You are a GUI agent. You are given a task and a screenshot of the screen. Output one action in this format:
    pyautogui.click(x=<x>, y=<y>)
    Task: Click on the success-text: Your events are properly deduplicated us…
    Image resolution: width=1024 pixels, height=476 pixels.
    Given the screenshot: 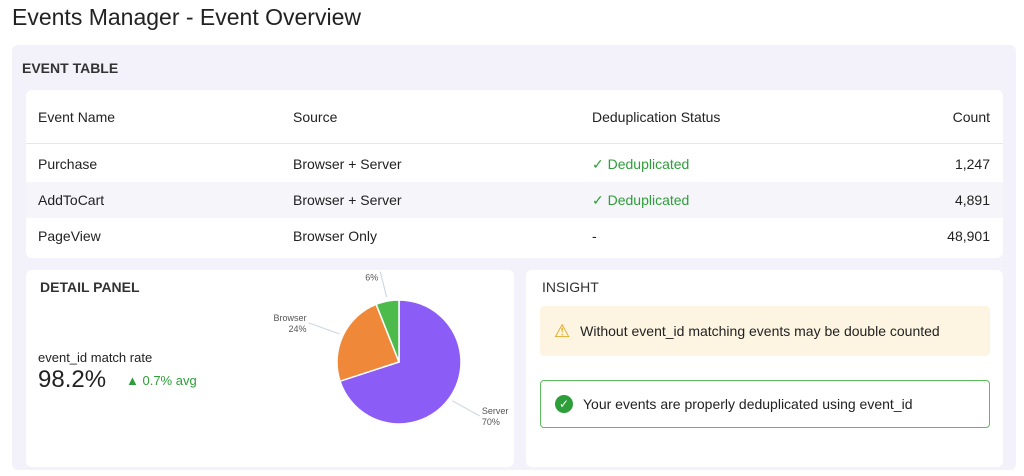 What is the action you would take?
    pyautogui.click(x=748, y=404)
    